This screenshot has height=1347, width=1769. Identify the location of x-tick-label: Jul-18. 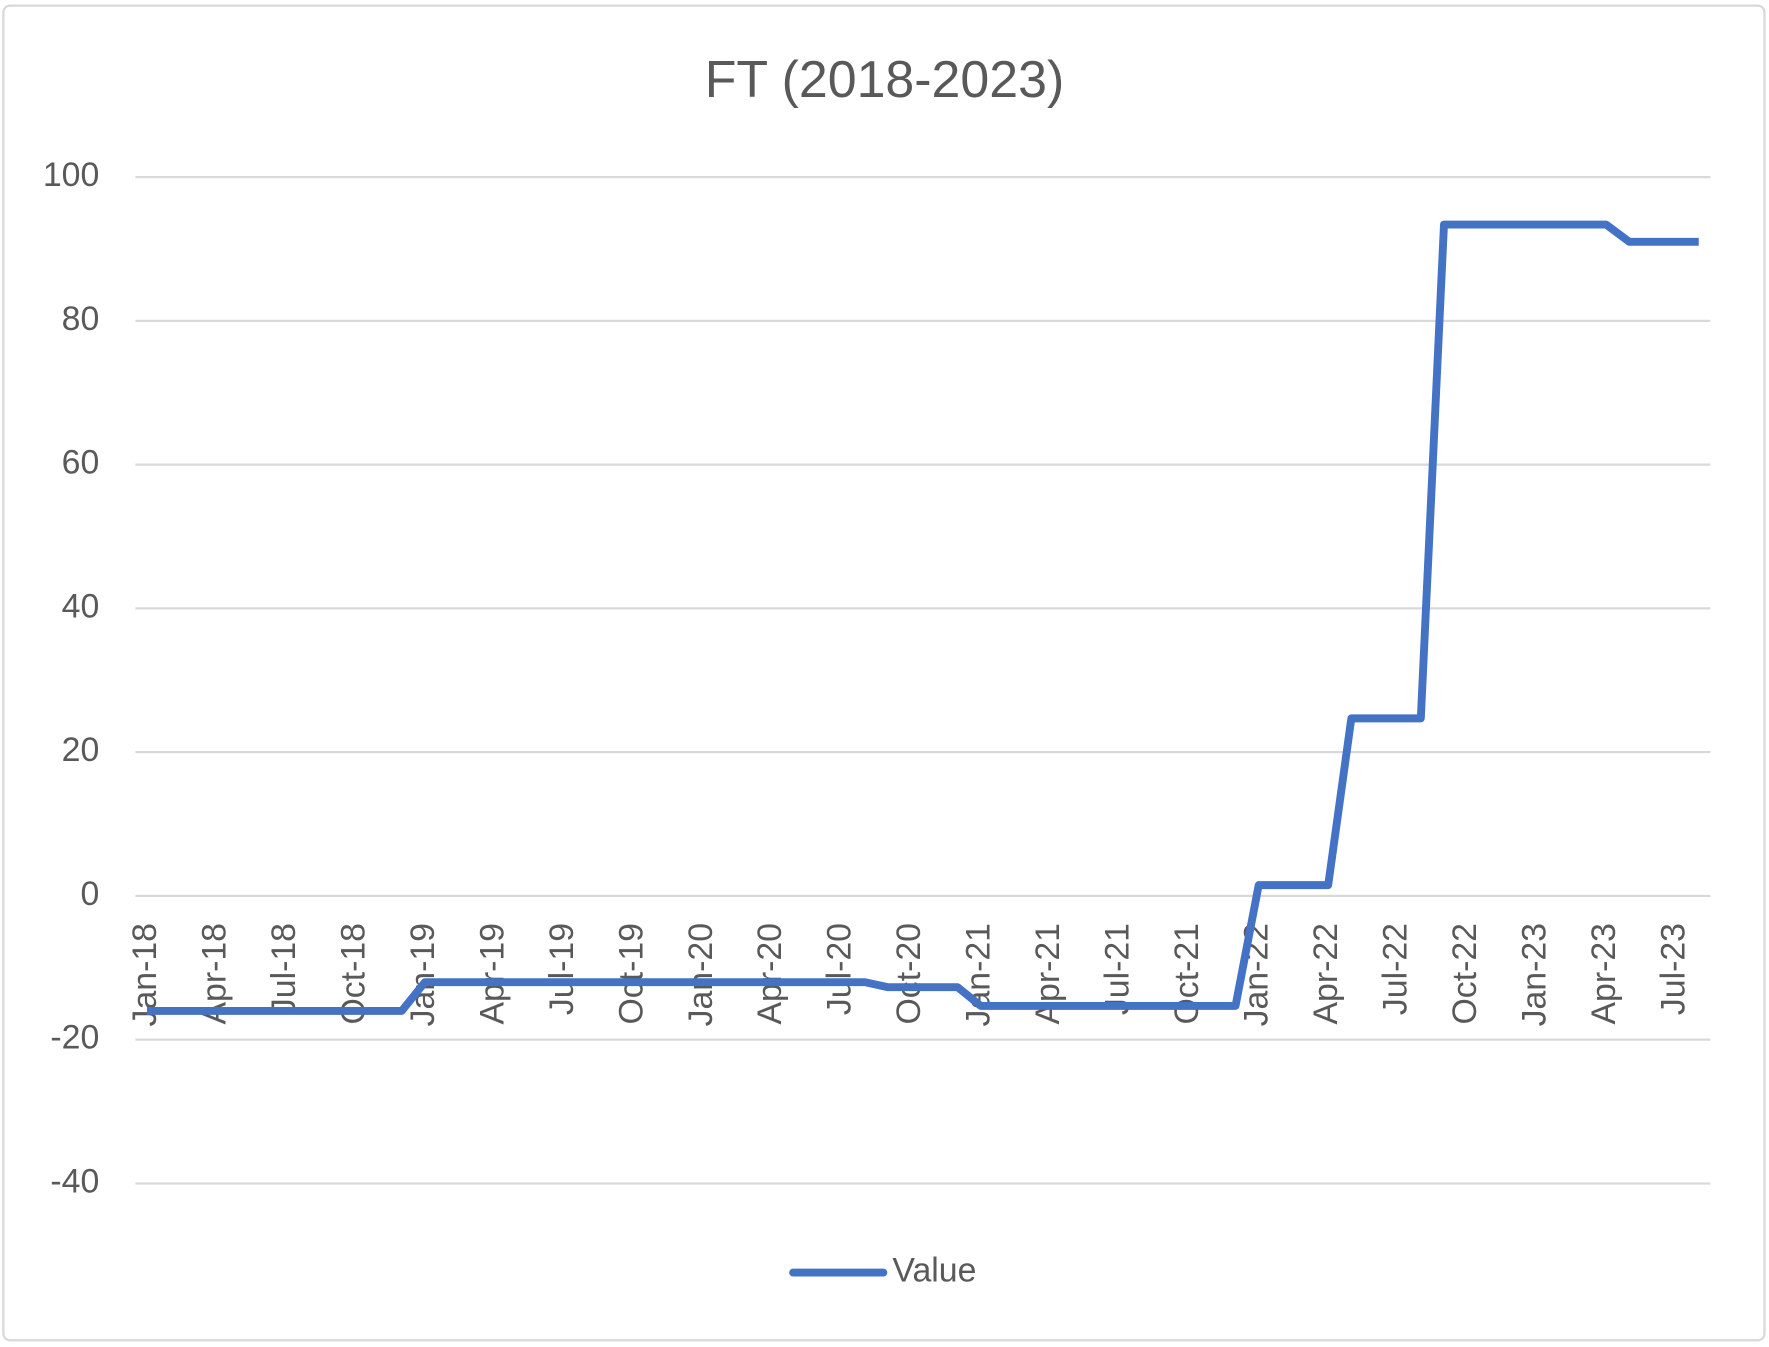
(284, 969).